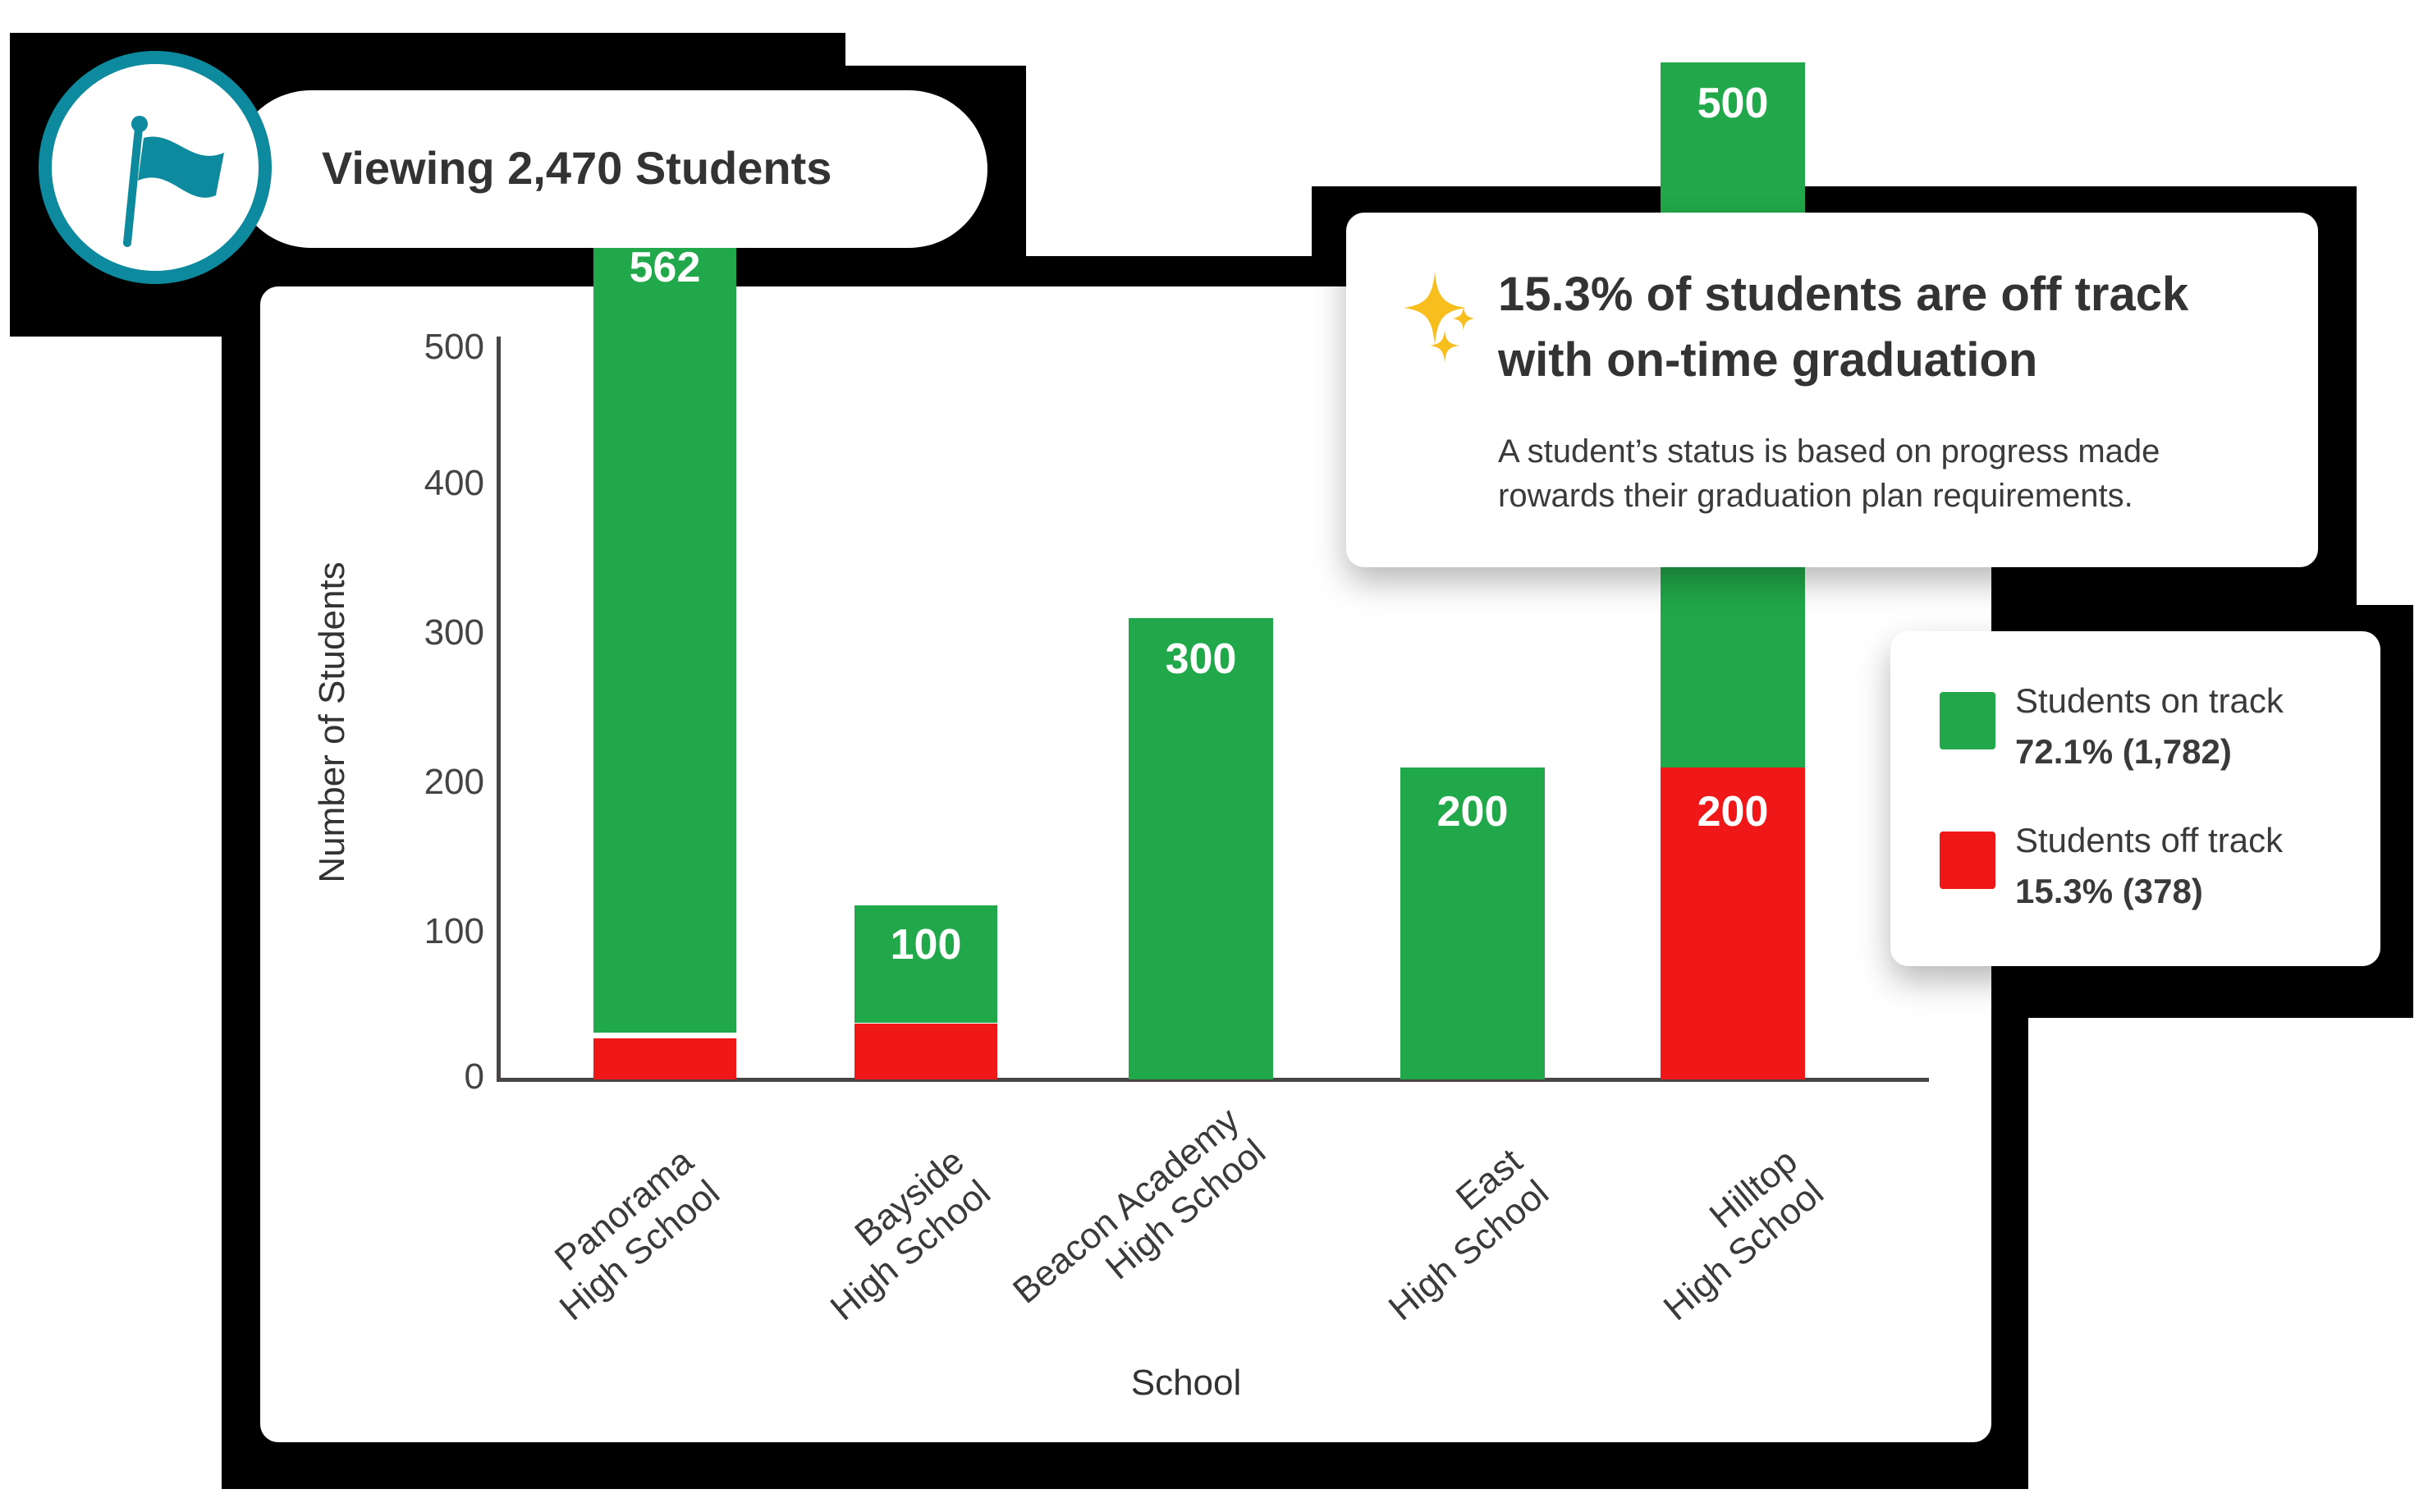  Describe the element at coordinates (665, 267) in the screenshot. I see `bar-value-label: 562` at that location.